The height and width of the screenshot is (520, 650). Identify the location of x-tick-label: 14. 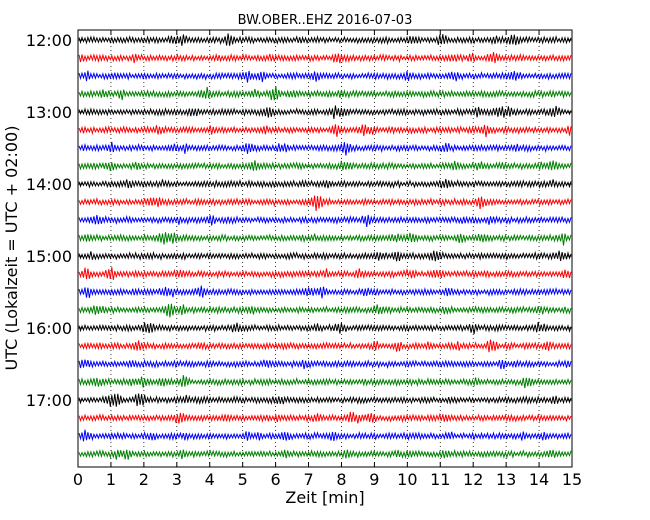
(539, 479).